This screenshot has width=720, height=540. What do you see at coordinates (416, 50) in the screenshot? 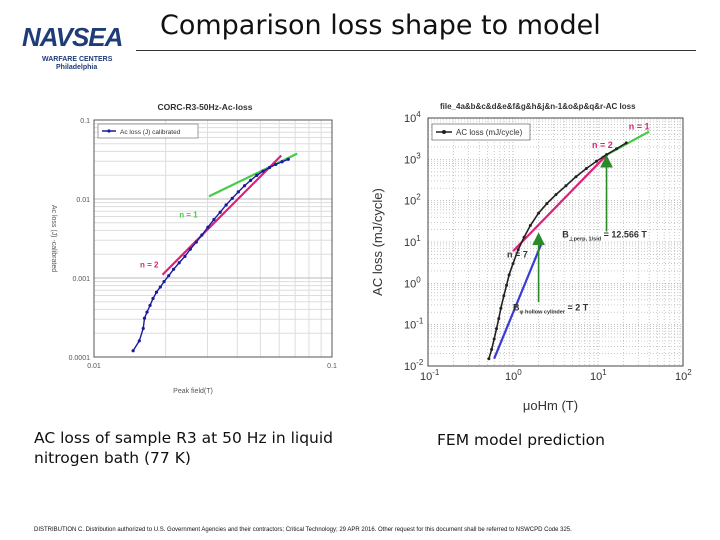
I see `title-divider` at bounding box center [416, 50].